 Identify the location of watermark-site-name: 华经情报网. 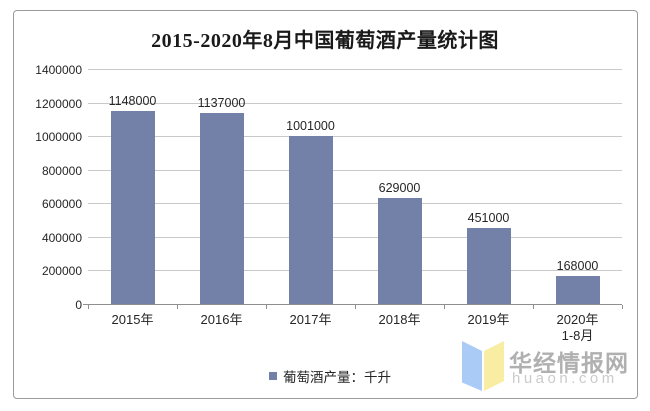
(569, 363).